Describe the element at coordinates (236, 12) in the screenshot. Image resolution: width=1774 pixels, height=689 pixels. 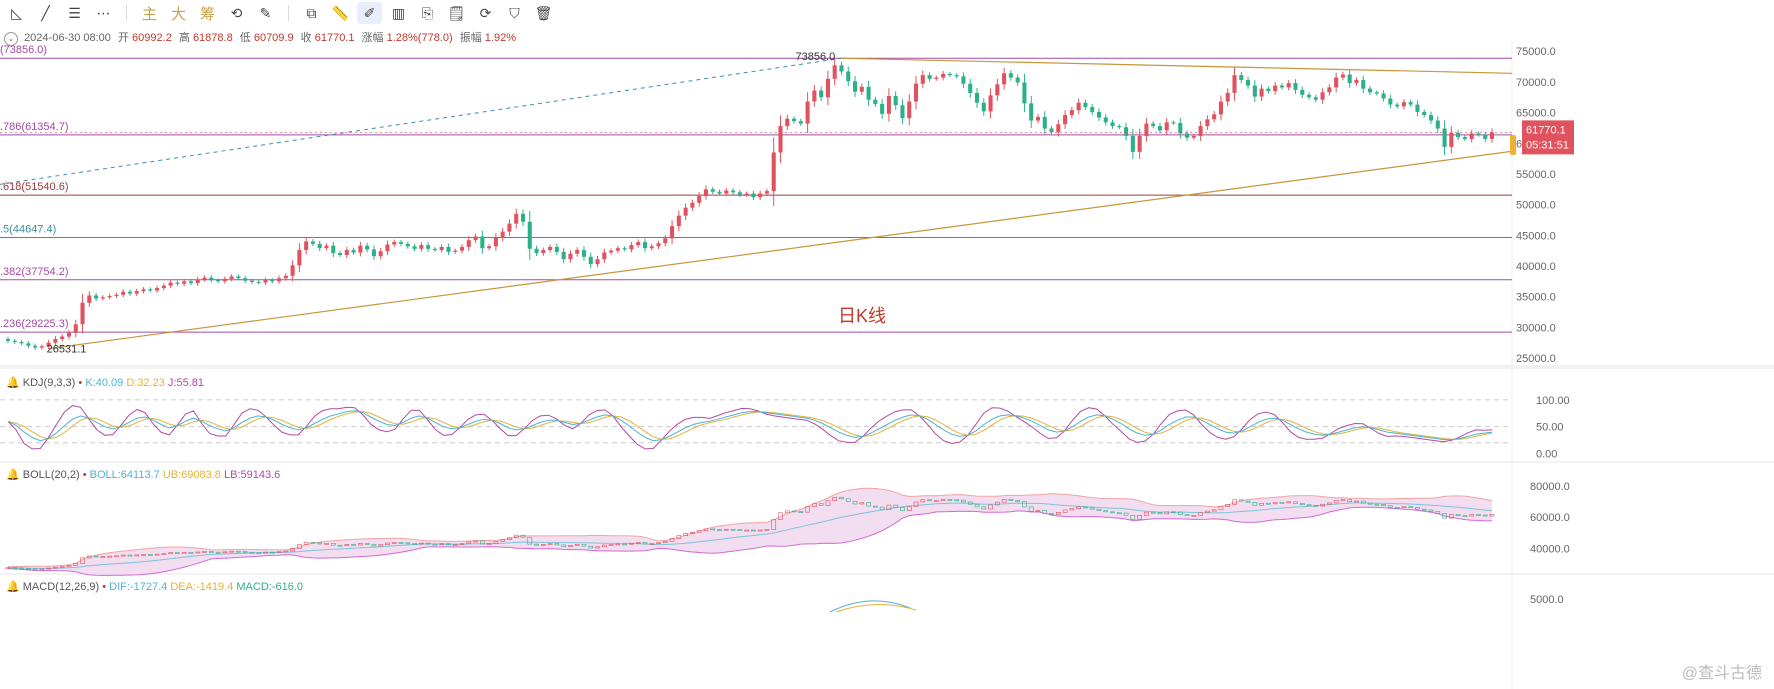
I see `replay-icon: ⟲` at that location.